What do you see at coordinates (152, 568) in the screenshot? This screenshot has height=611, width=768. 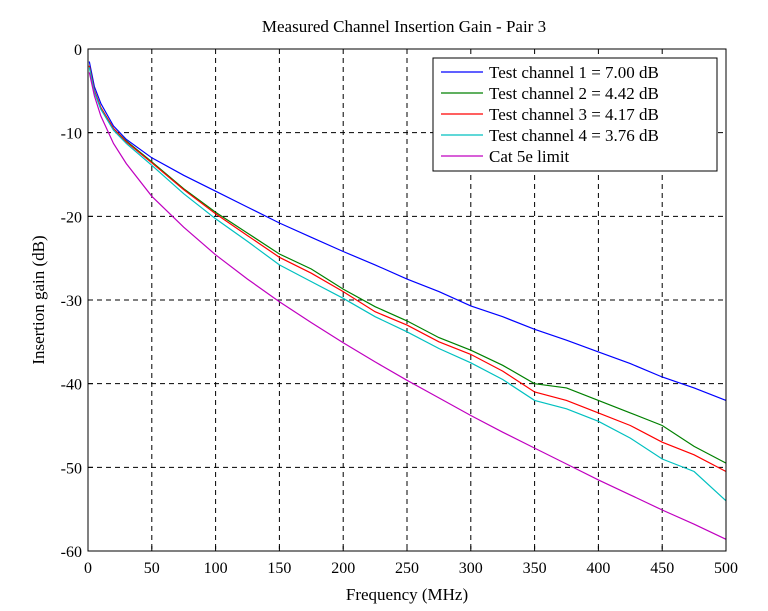 I see `x-tick-label: 50` at bounding box center [152, 568].